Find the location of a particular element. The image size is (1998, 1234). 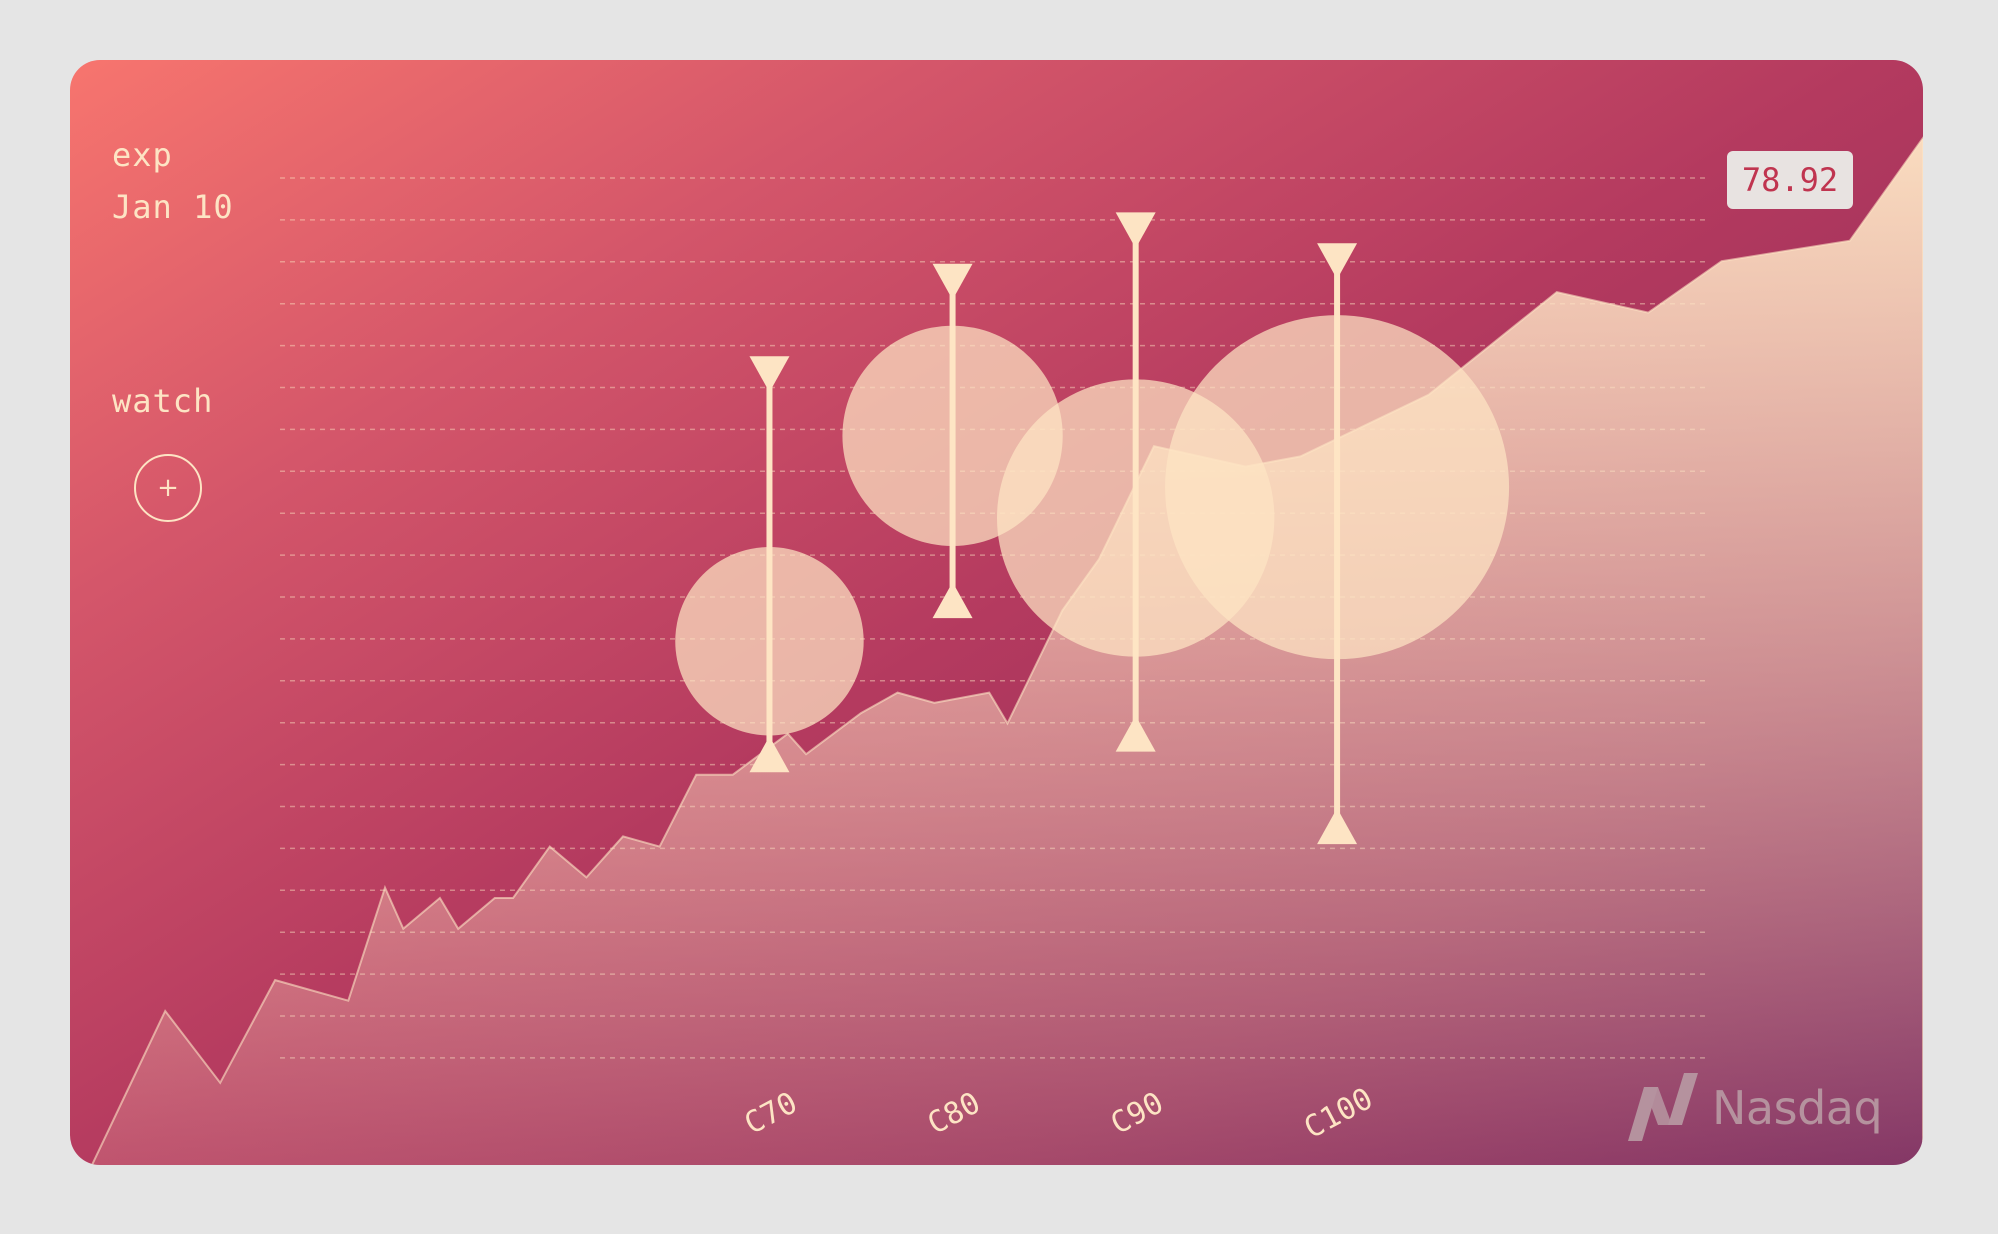

watch-label: watch is located at coordinates (163, 401).